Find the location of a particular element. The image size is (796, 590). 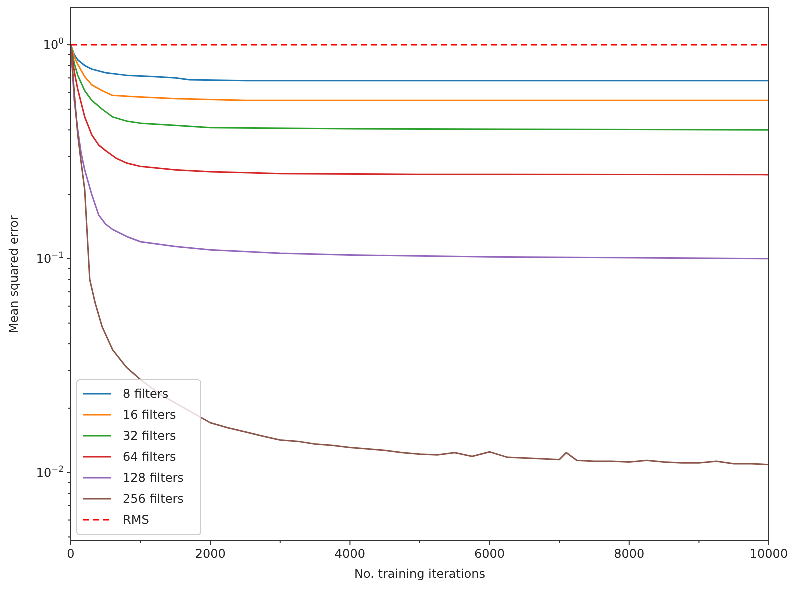

x-tick-label: 0 is located at coordinates (71, 554).